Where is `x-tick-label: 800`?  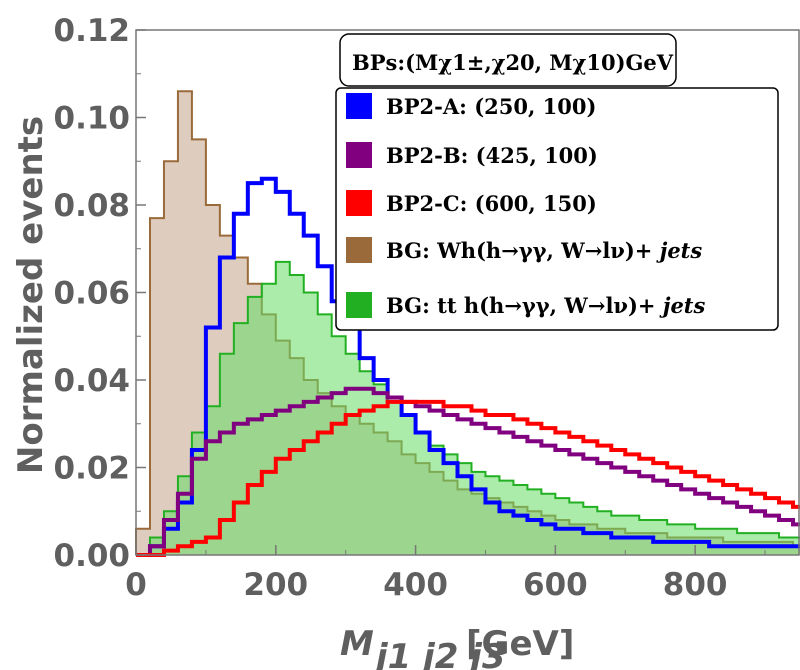 x-tick-label: 800 is located at coordinates (695, 585).